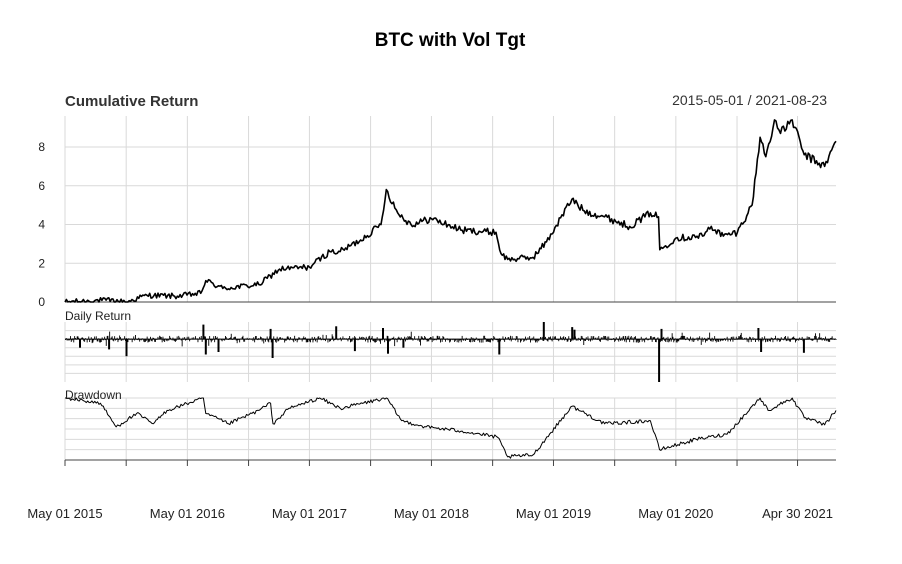 This screenshot has width=902, height=564. What do you see at coordinates (661, 334) in the screenshot?
I see `daily-return-bar-notable` at bounding box center [661, 334].